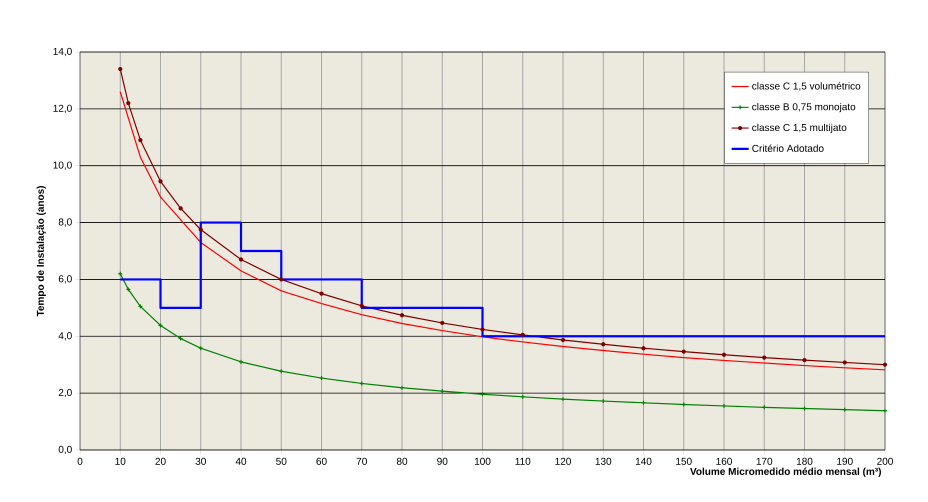 This screenshot has width=928, height=502. I want to click on legend-label: classe C 1,5 multijato, so click(799, 129).